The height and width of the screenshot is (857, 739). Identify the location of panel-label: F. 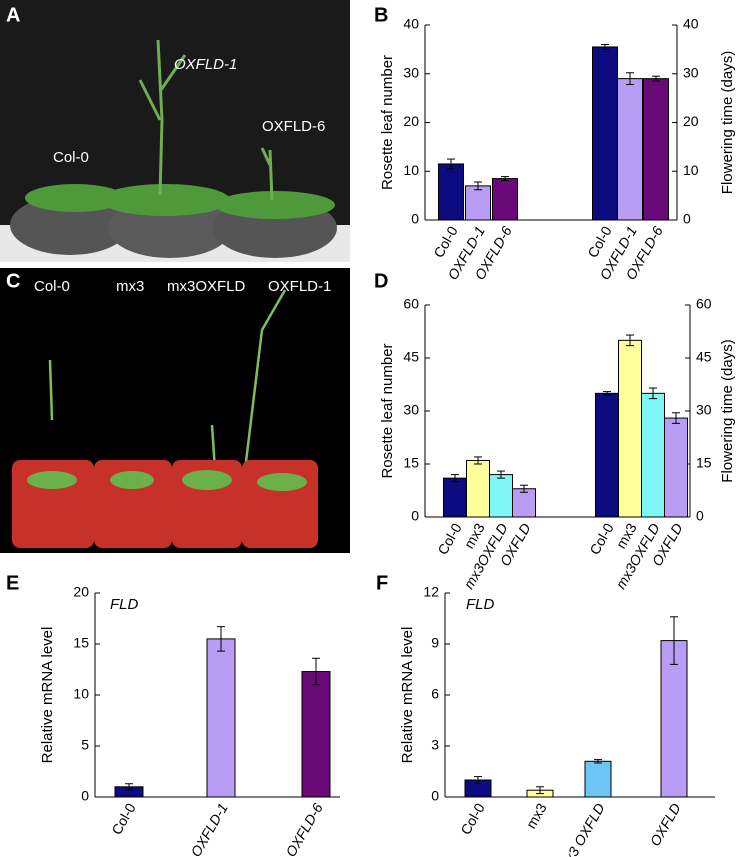
(382, 583).